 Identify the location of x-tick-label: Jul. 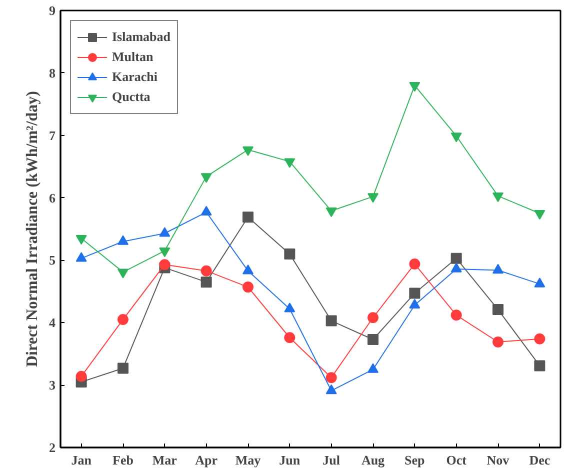
(331, 460).